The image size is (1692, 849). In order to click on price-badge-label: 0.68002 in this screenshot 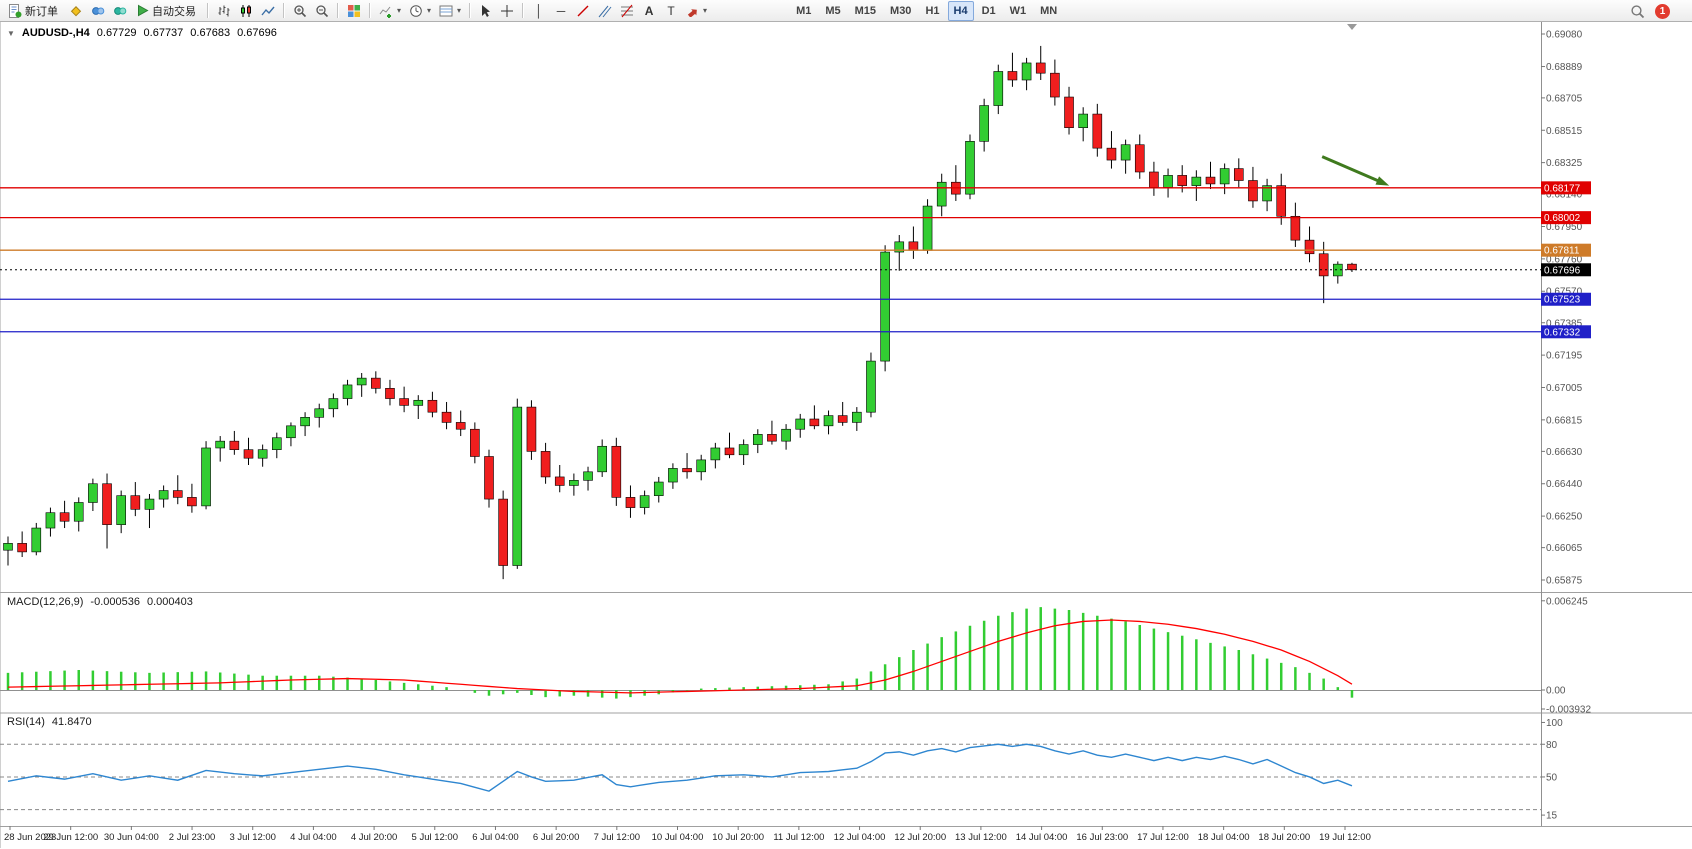, I will do `click(1562, 218)`.